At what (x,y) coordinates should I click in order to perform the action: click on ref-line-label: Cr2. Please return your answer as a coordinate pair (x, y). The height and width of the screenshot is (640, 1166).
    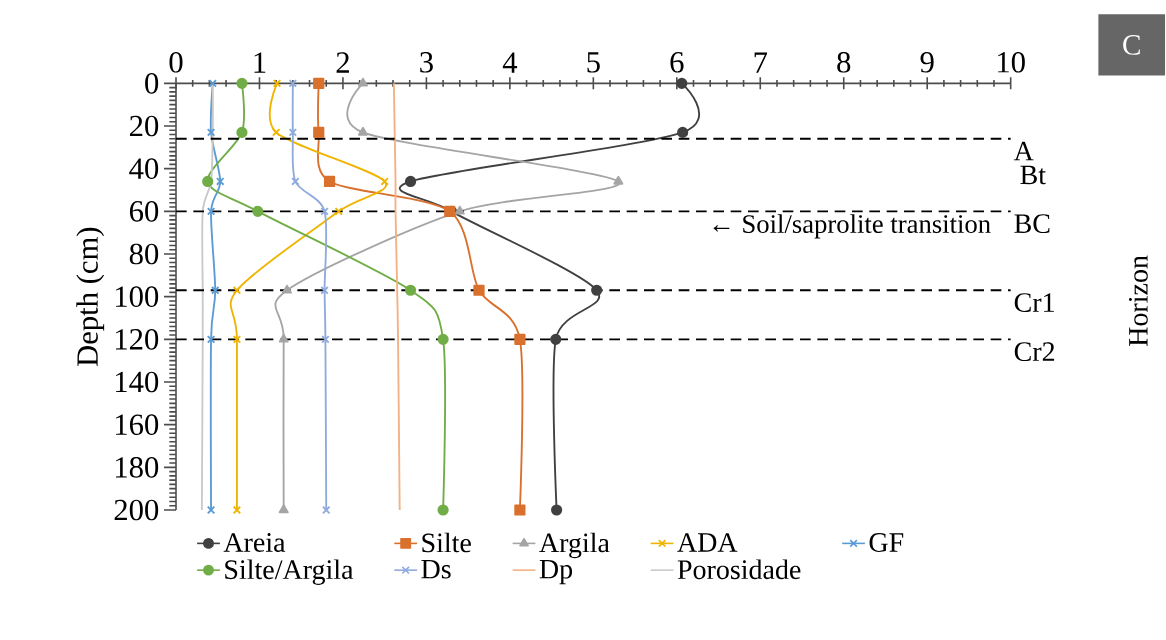
    Looking at the image, I should click on (1034, 352).